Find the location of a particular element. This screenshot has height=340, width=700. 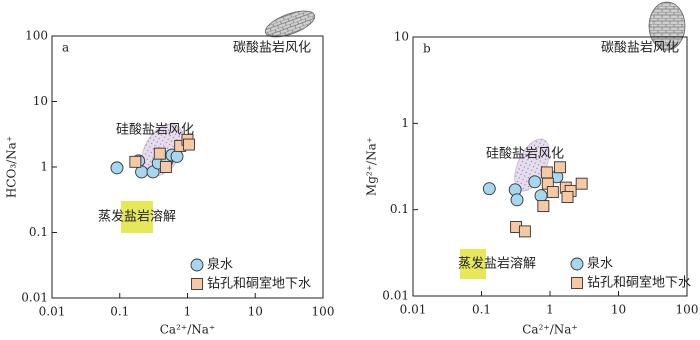

panel-label: a is located at coordinates (65, 48).